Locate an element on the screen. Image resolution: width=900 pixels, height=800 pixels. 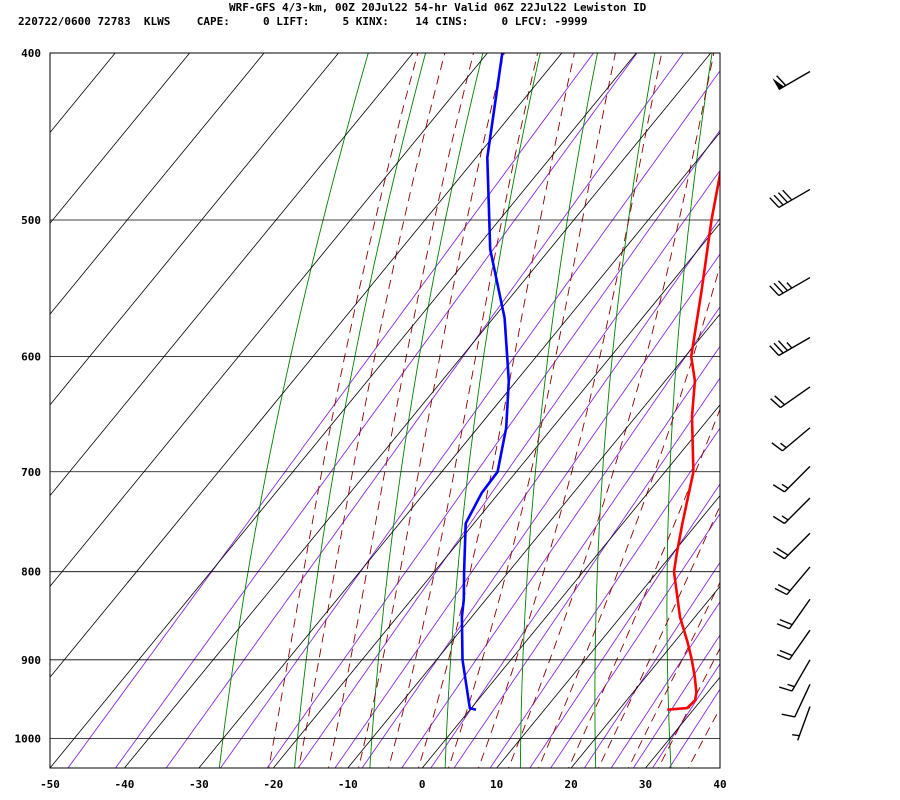
pressure-tick-label: 1000 is located at coordinates (28, 739).